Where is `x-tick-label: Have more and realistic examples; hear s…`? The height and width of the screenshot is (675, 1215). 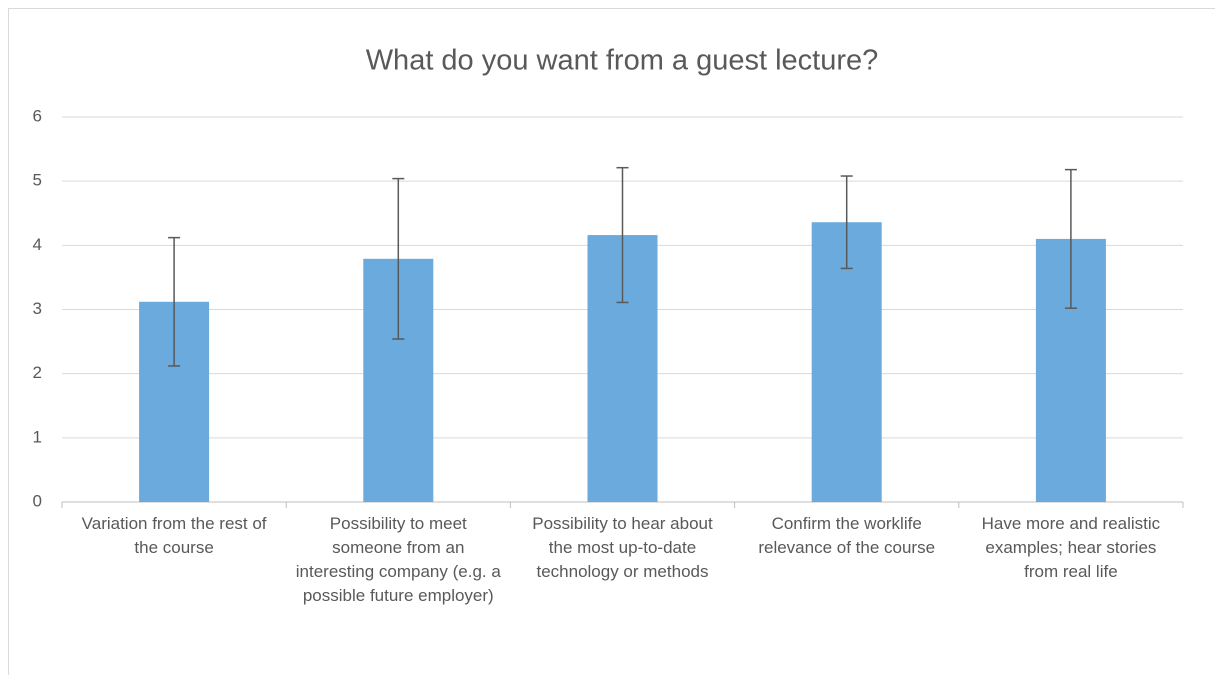
x-tick-label: Have more and realistic examples; hear s… is located at coordinates (1071, 547).